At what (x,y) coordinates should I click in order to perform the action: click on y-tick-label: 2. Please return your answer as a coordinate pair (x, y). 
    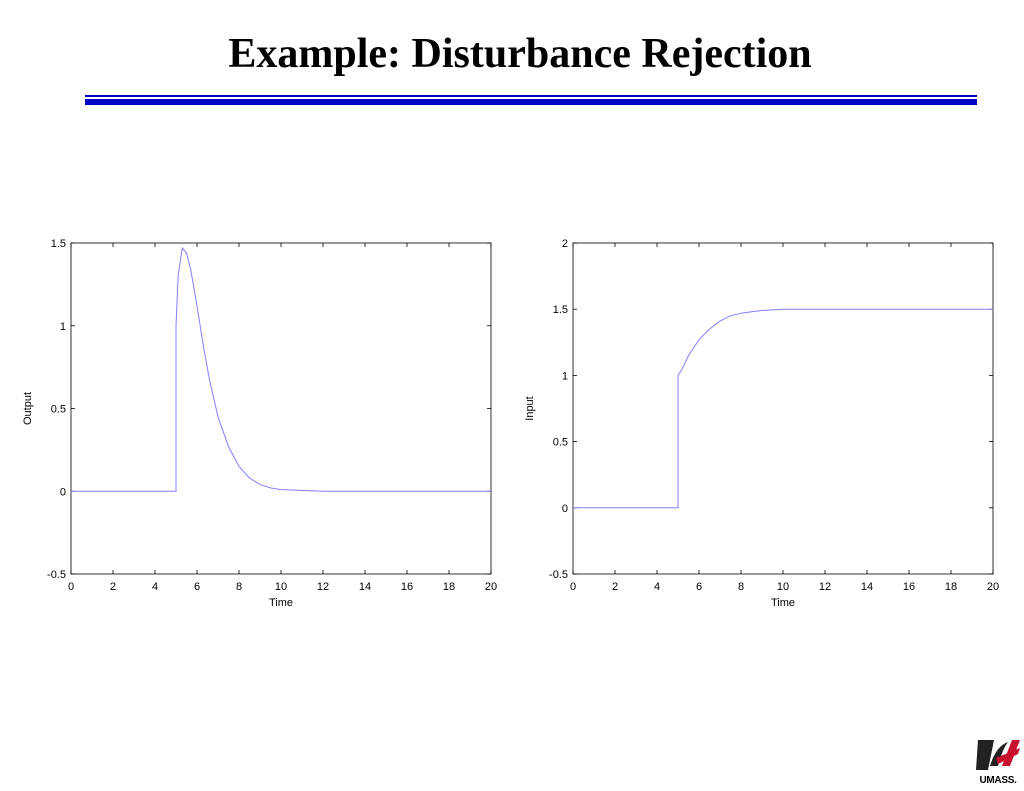
    Looking at the image, I should click on (565, 244).